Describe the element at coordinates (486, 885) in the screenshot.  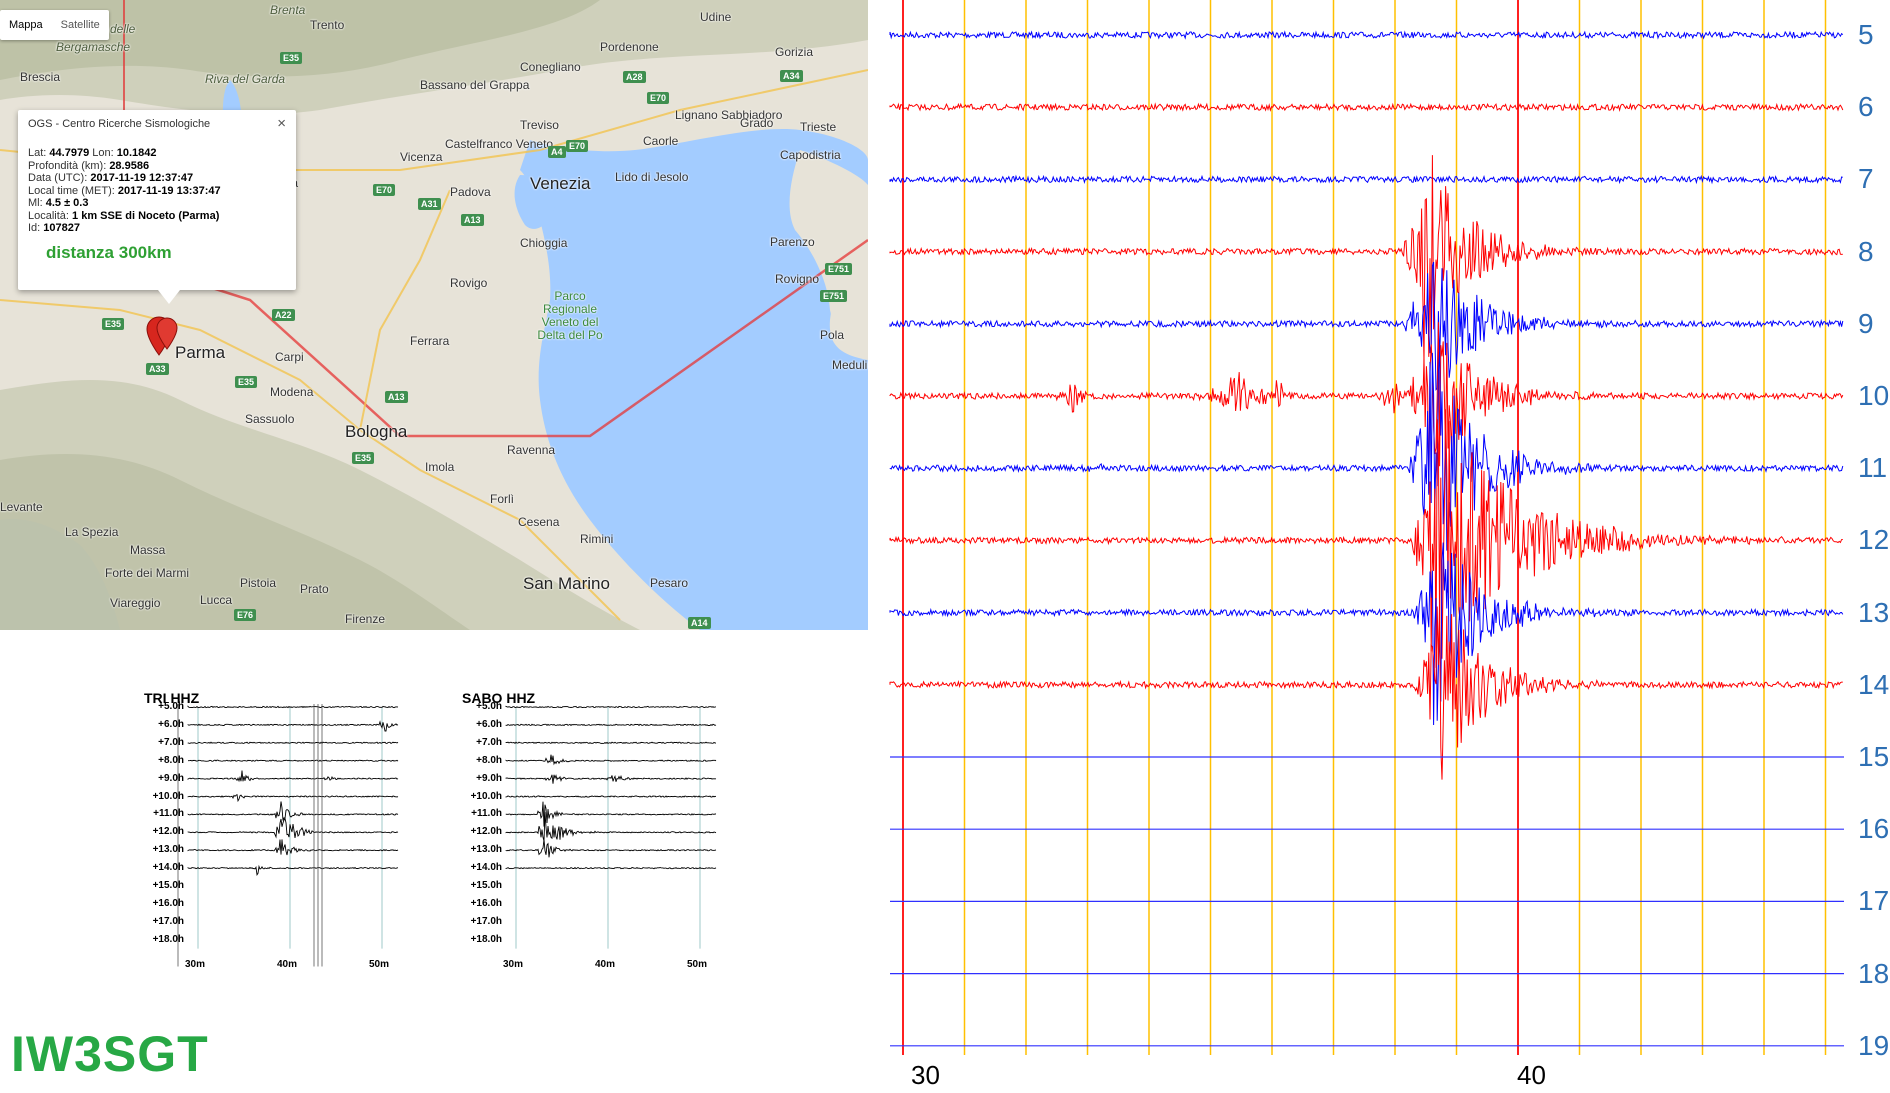
I see `mini-row-label: +15.0h` at that location.